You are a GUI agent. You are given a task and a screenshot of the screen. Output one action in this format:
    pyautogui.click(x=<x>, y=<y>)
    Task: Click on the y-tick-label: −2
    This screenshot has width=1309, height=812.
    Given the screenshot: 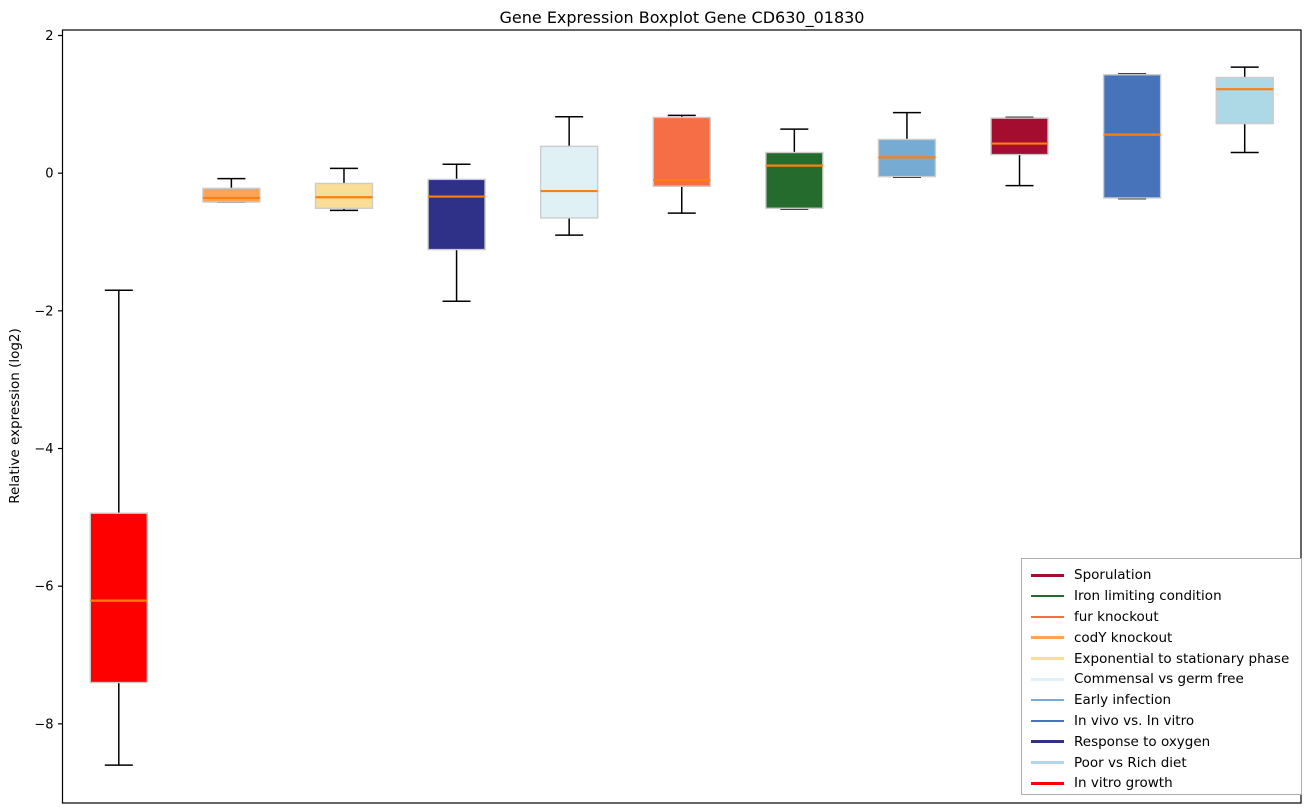 What is the action you would take?
    pyautogui.click(x=43, y=311)
    